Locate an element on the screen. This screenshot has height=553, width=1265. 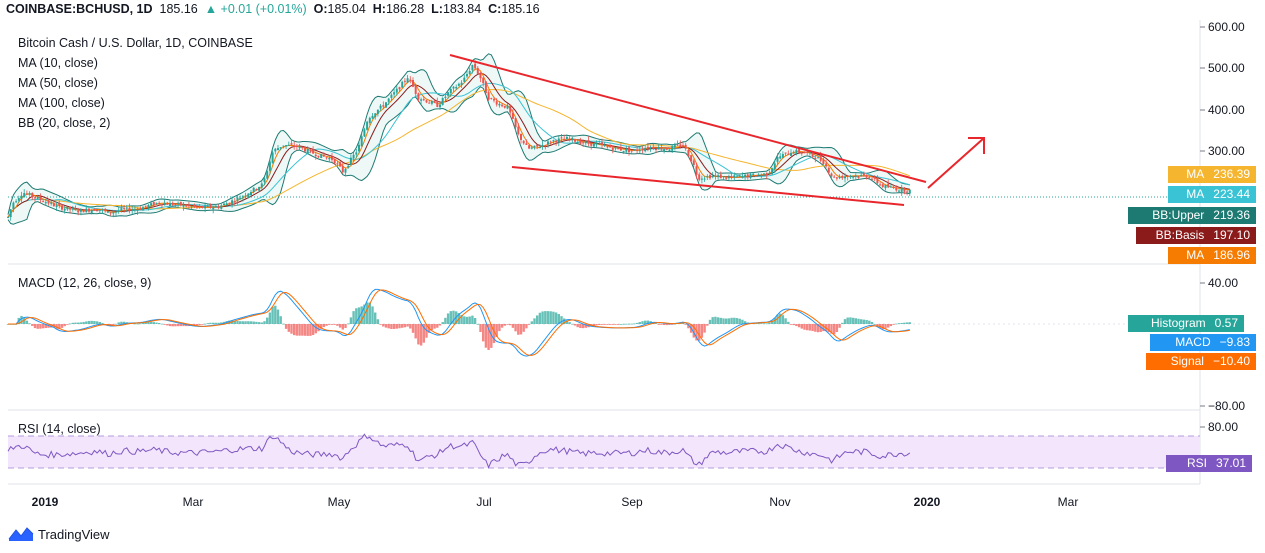
high-label: H: is located at coordinates (379, 9).